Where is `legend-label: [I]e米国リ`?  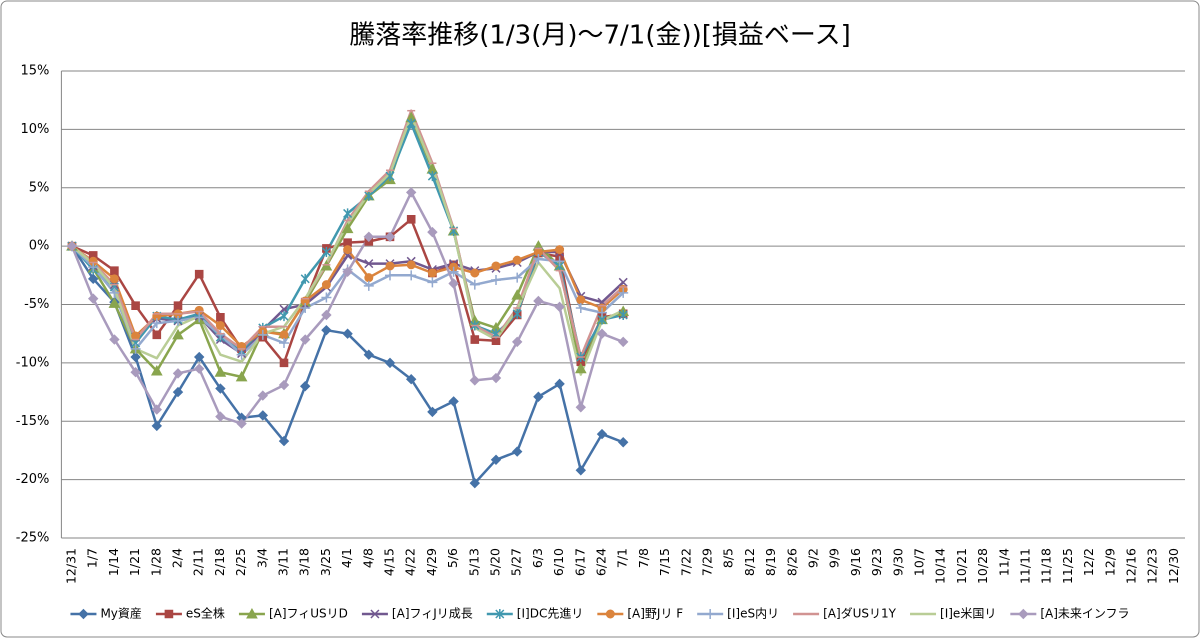 legend-label: [I]e米国リ is located at coordinates (968, 614).